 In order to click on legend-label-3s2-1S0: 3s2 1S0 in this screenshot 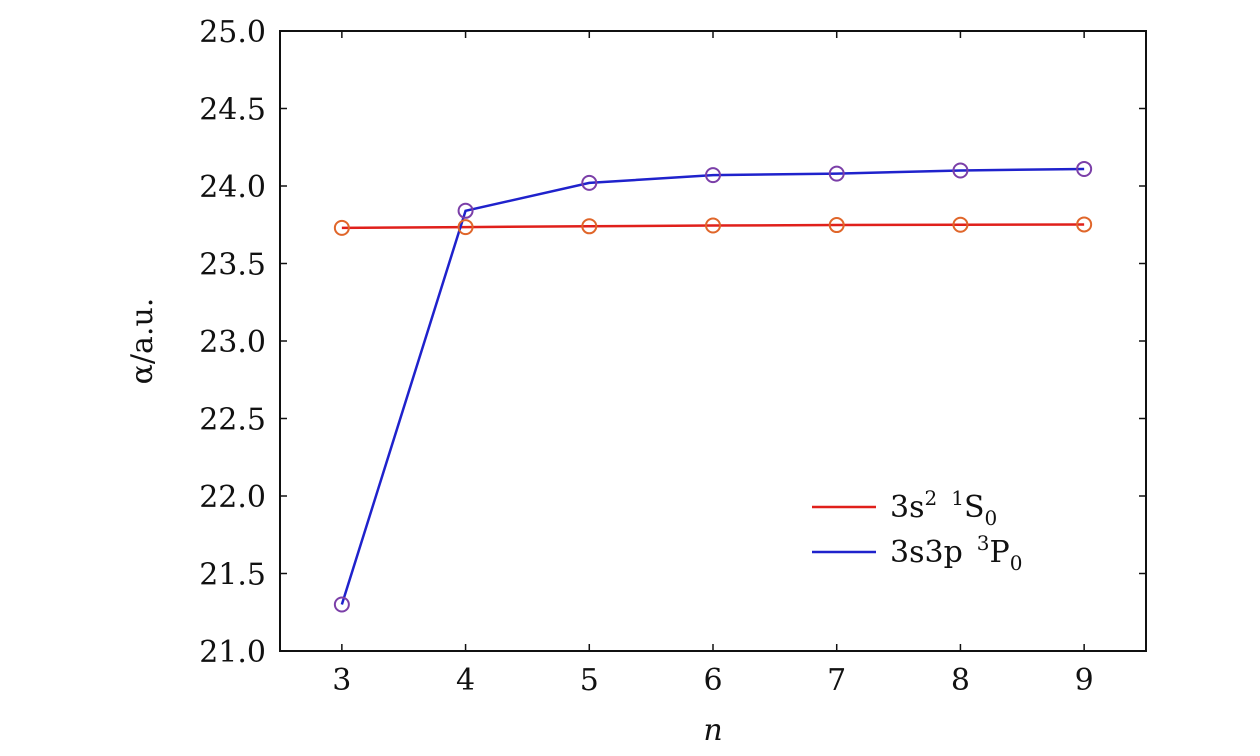, I will do `click(943, 508)`.